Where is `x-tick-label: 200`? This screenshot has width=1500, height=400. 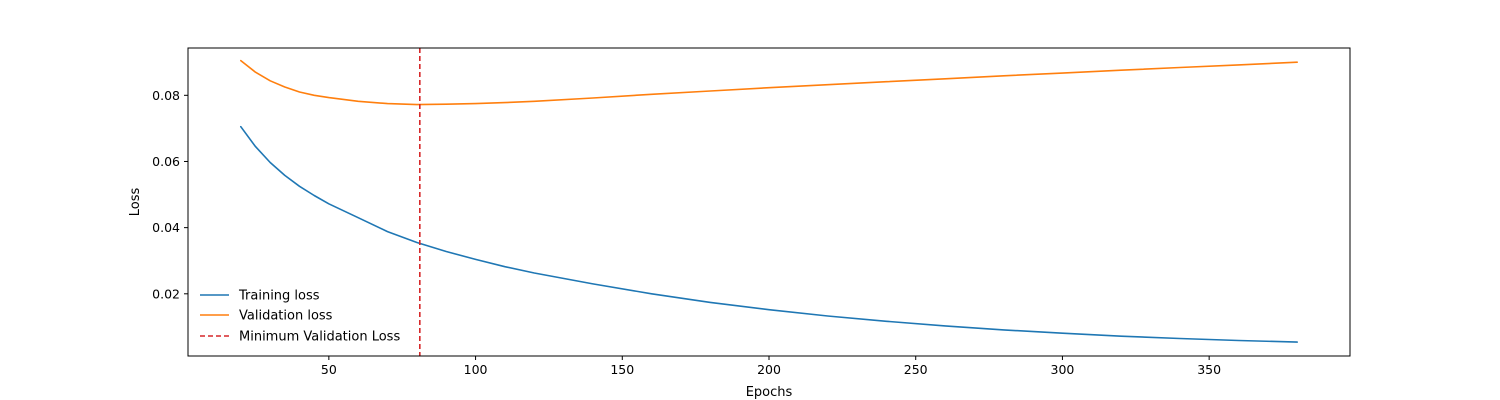 x-tick-label: 200 is located at coordinates (769, 369).